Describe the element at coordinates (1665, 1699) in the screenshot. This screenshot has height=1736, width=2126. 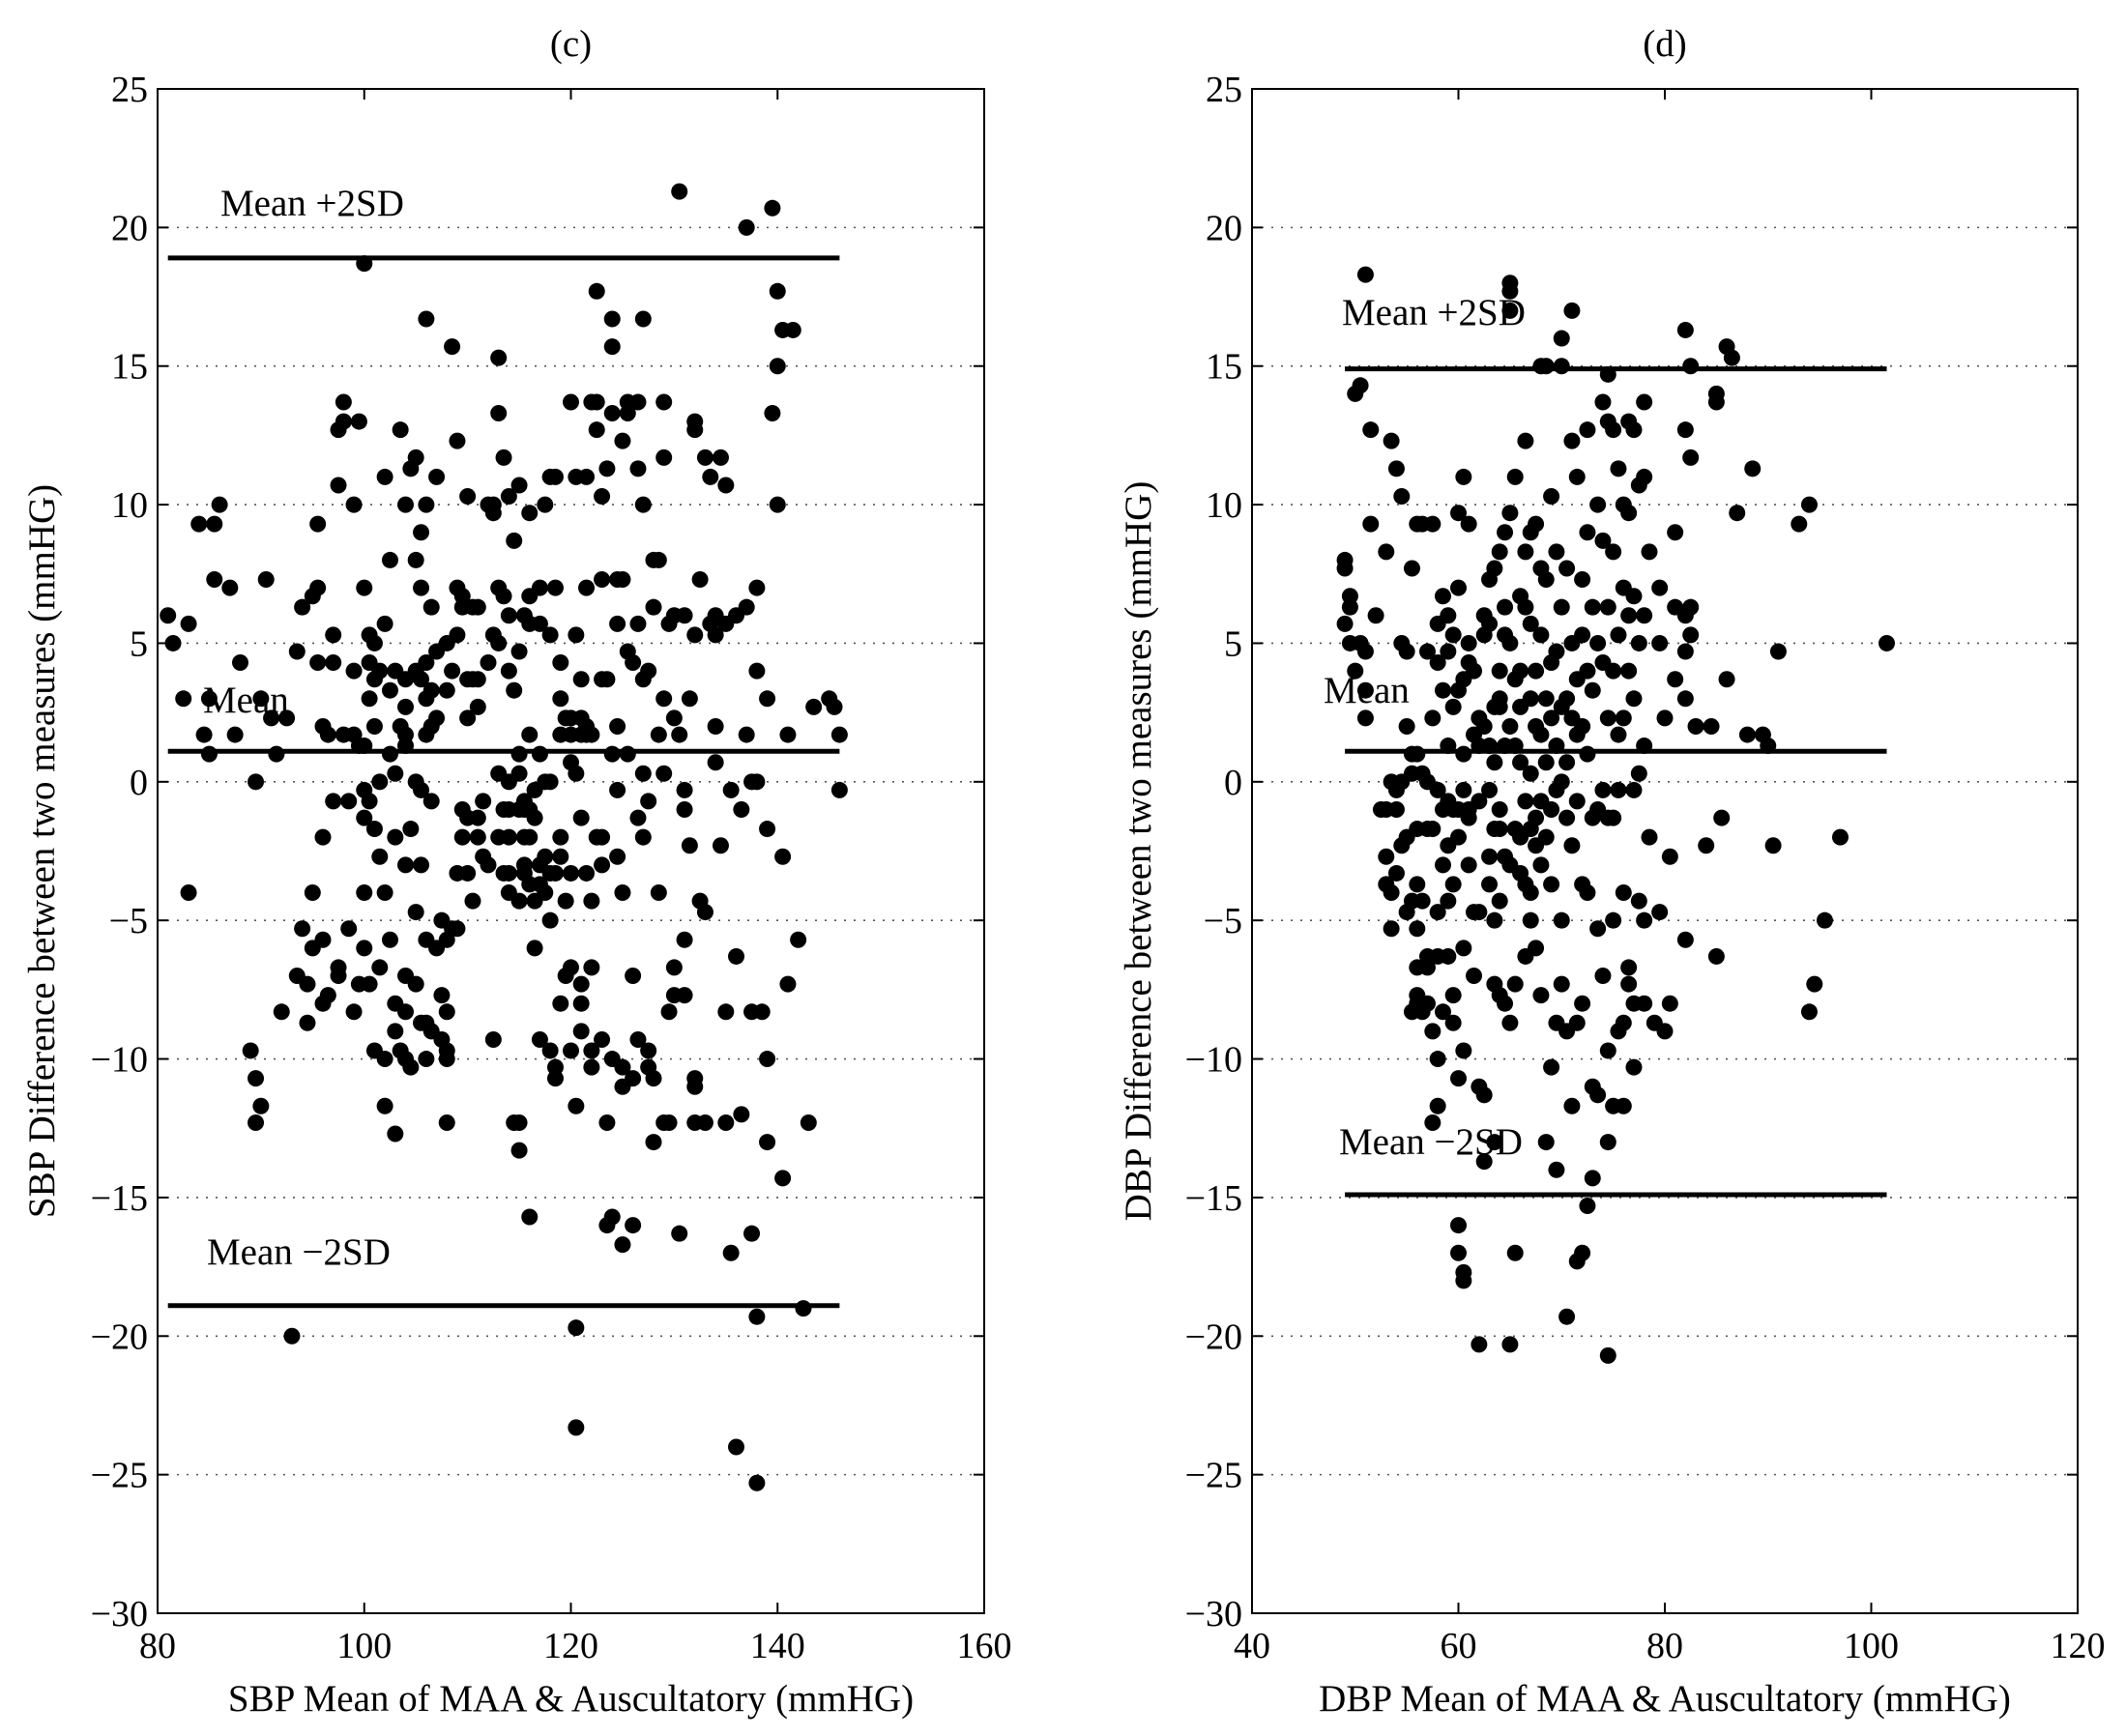
I see `x-axis-label: DBP Mean of MAA & Auscultatory (mmHG)` at that location.